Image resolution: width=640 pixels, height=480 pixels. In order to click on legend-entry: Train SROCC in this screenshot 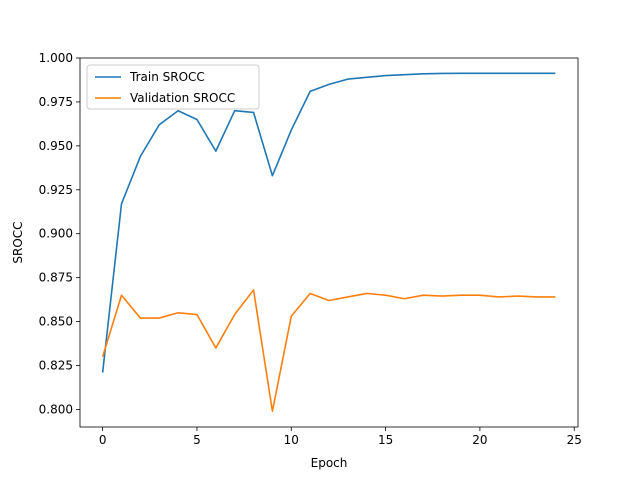, I will do `click(167, 77)`.